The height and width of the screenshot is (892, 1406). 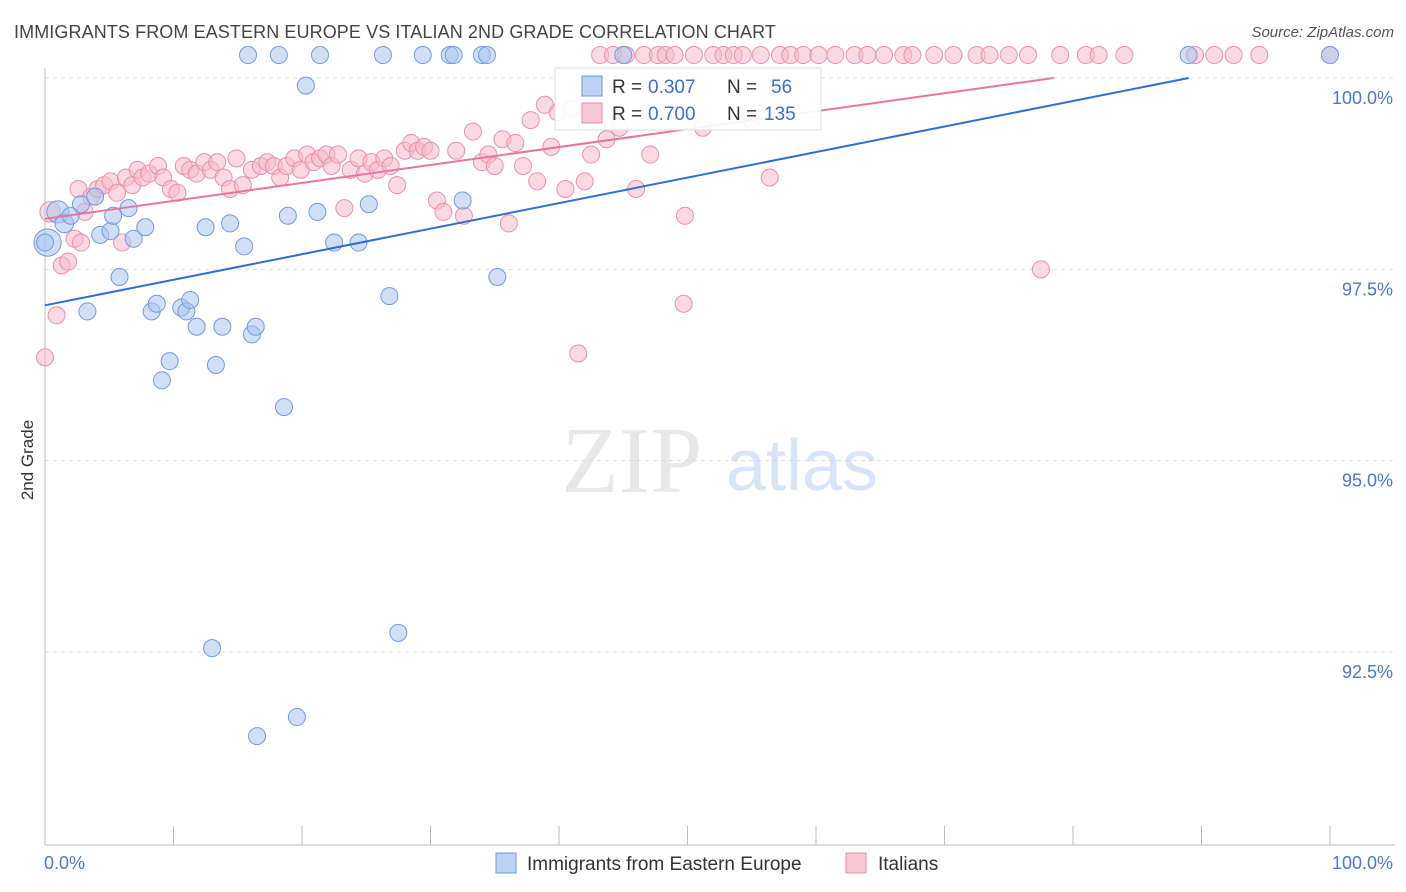 What do you see at coordinates (716, 863) in the screenshot?
I see `series-legend: Immigrants from Eastern Europe Italians` at bounding box center [716, 863].